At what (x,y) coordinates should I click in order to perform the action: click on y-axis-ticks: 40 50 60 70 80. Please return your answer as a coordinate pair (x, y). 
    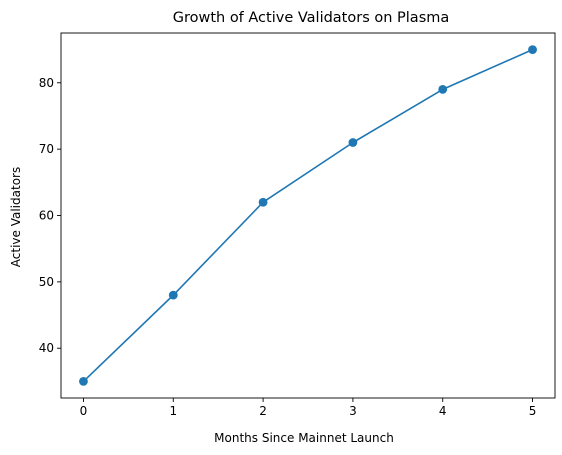
    Looking at the image, I should click on (50, 215).